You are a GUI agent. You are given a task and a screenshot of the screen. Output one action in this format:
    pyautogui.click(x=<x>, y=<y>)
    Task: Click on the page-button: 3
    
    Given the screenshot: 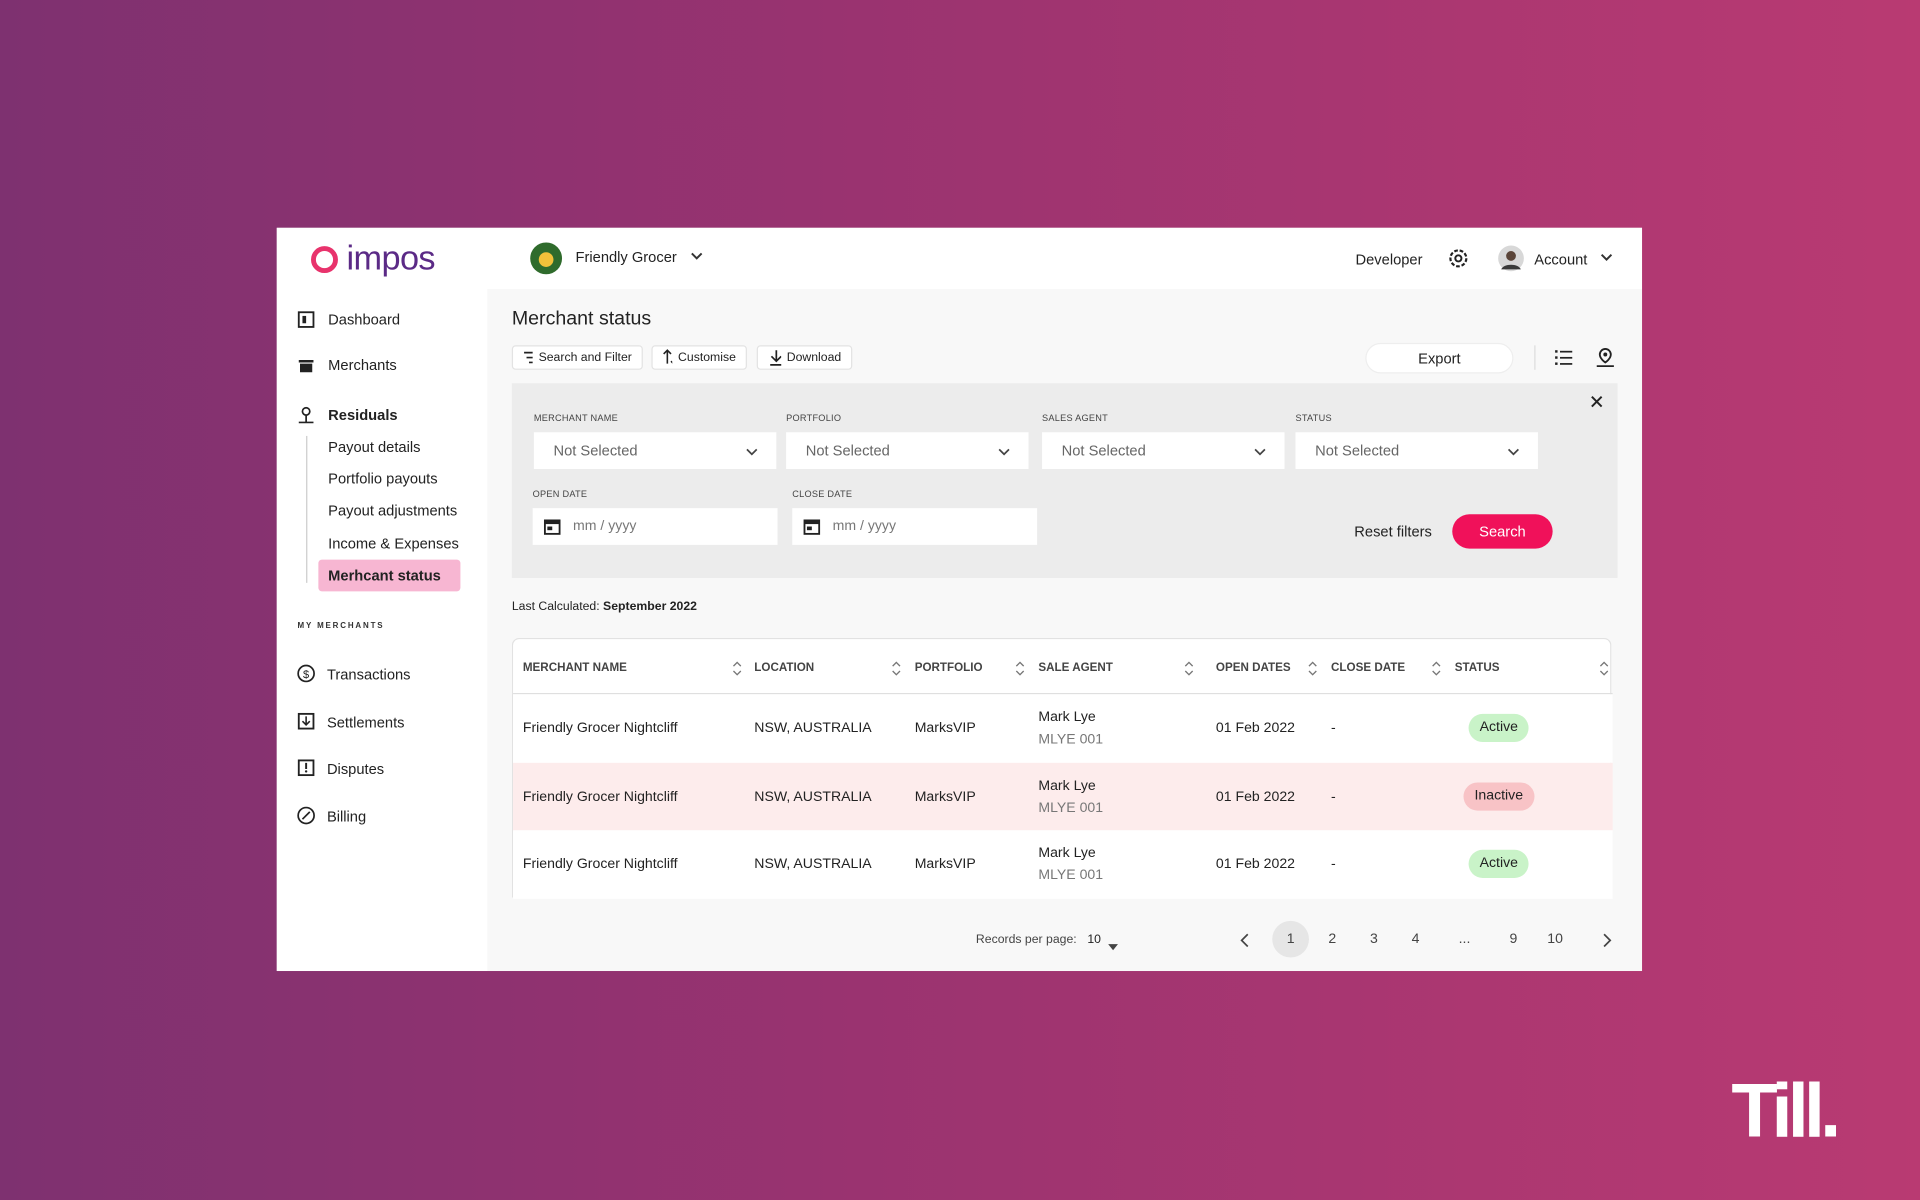 What is the action you would take?
    pyautogui.click(x=1373, y=939)
    